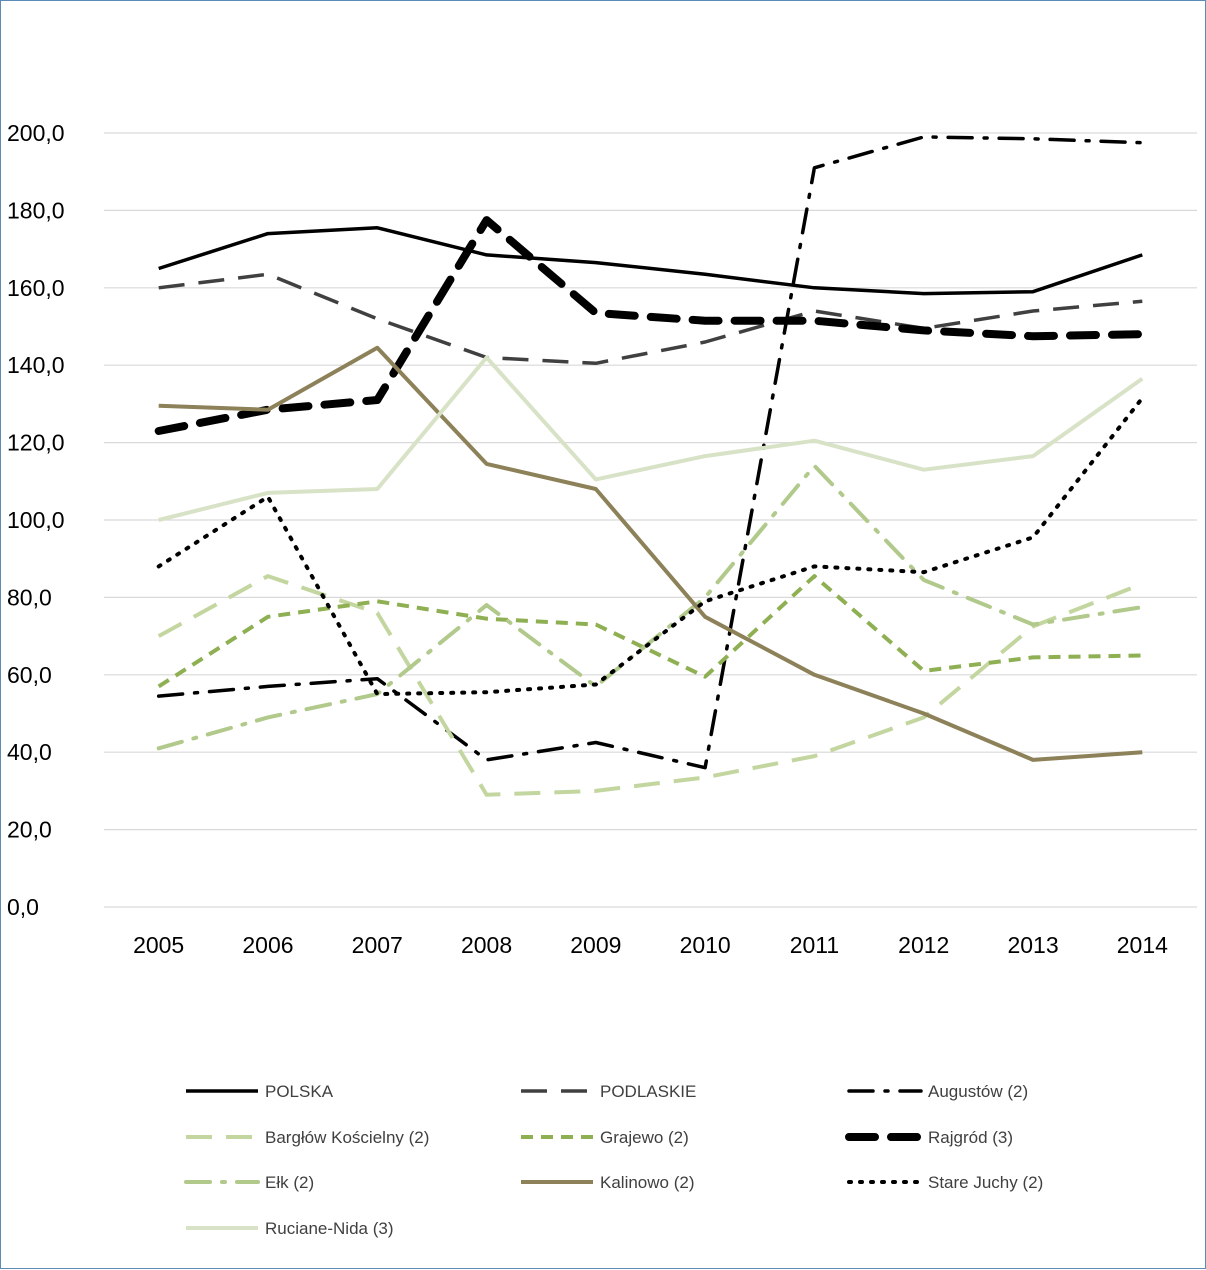  What do you see at coordinates (158, 945) in the screenshot?
I see `x-tick-label: 2005` at bounding box center [158, 945].